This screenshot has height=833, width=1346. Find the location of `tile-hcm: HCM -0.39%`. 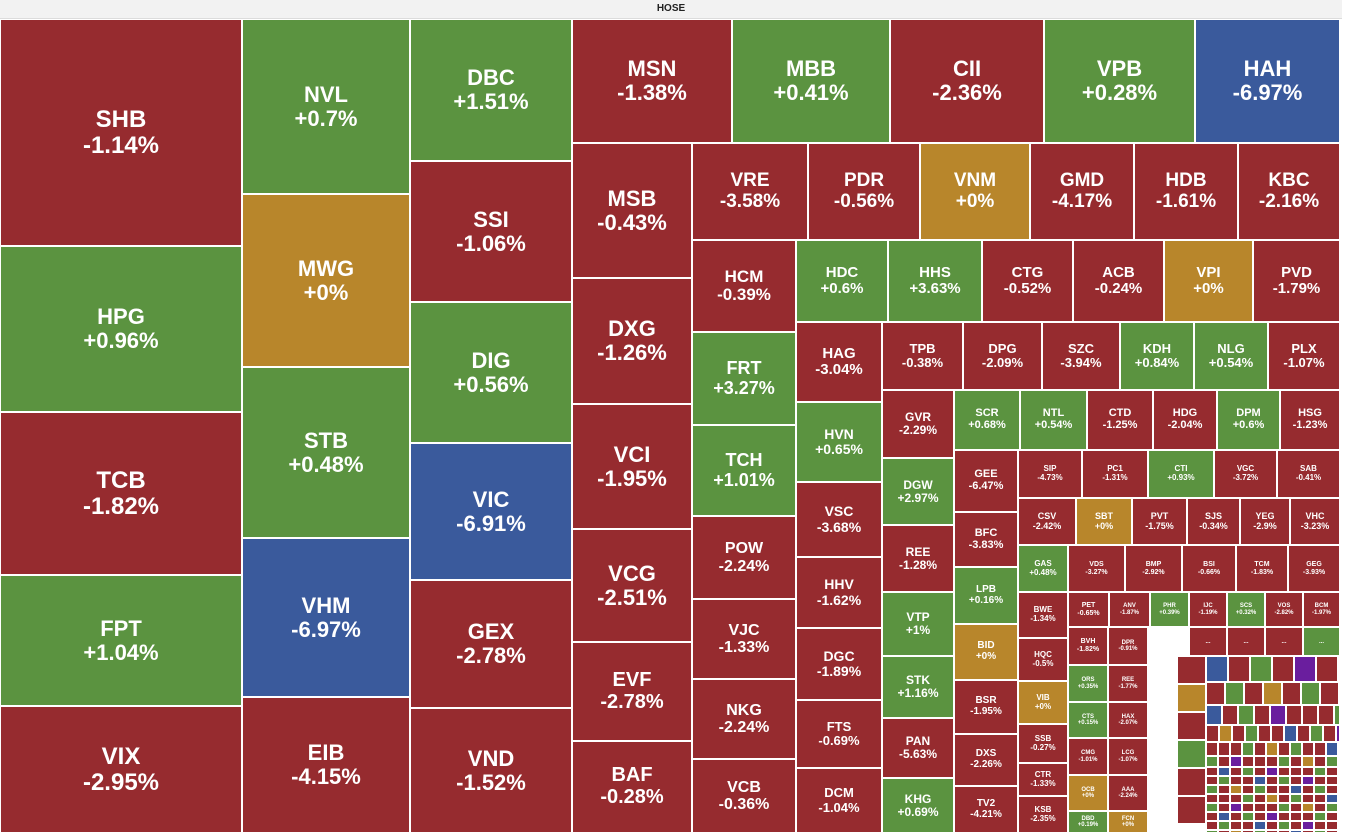

tile-hcm: HCM -0.39% is located at coordinates (744, 286).